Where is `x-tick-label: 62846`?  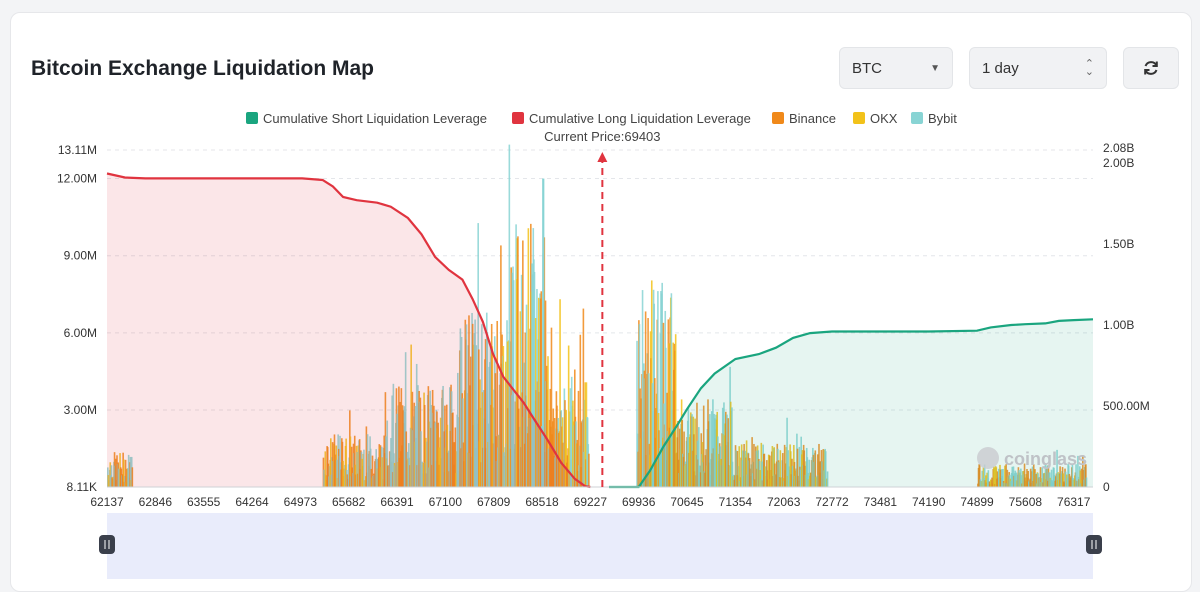 x-tick-label: 62846 is located at coordinates (156, 502).